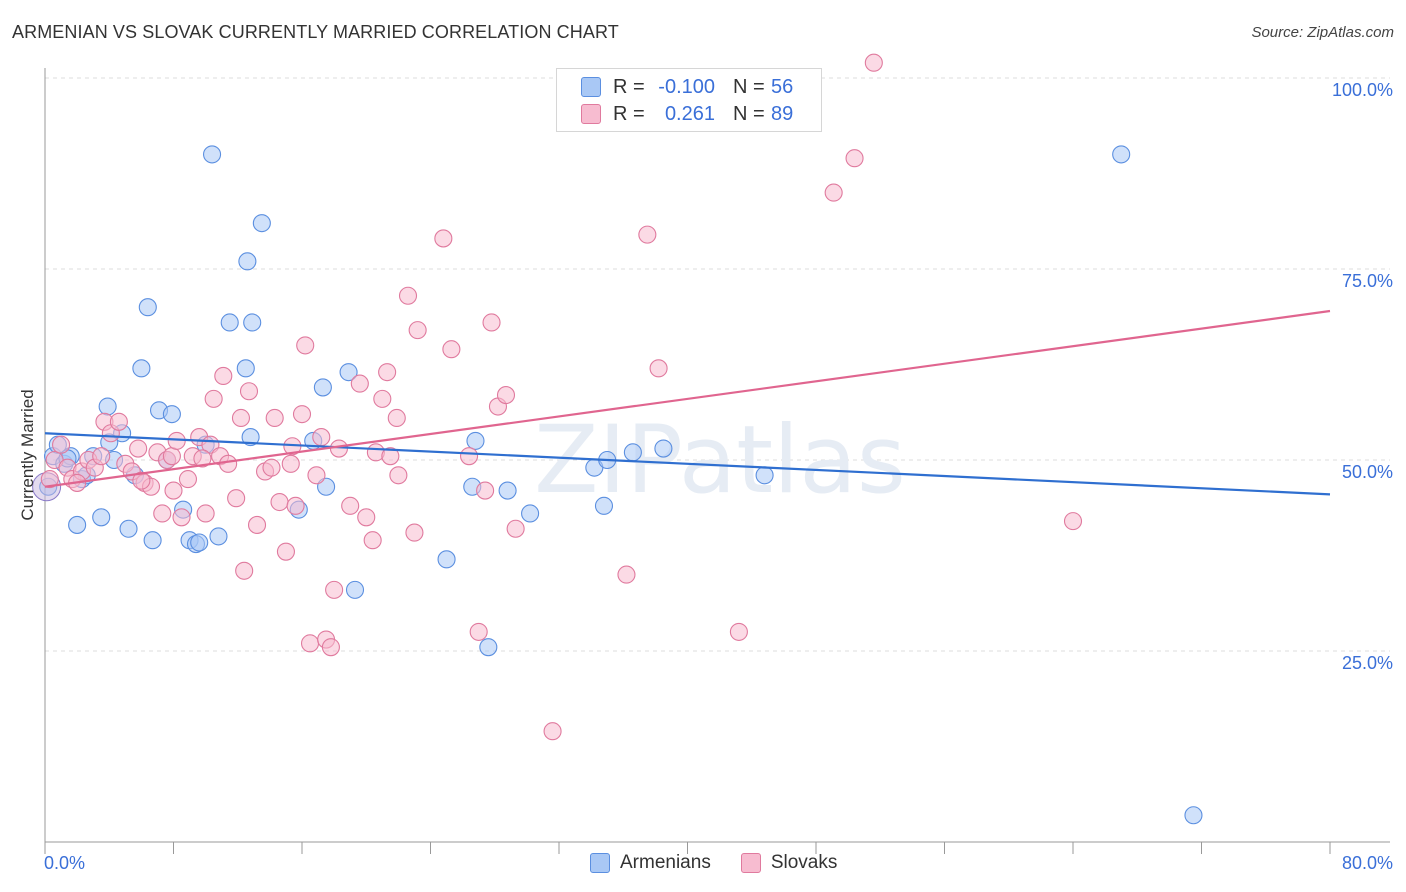 The width and height of the screenshot is (1406, 892). What do you see at coordinates (782, 86) in the screenshot?
I see `legend-n-value: 56` at bounding box center [782, 86].